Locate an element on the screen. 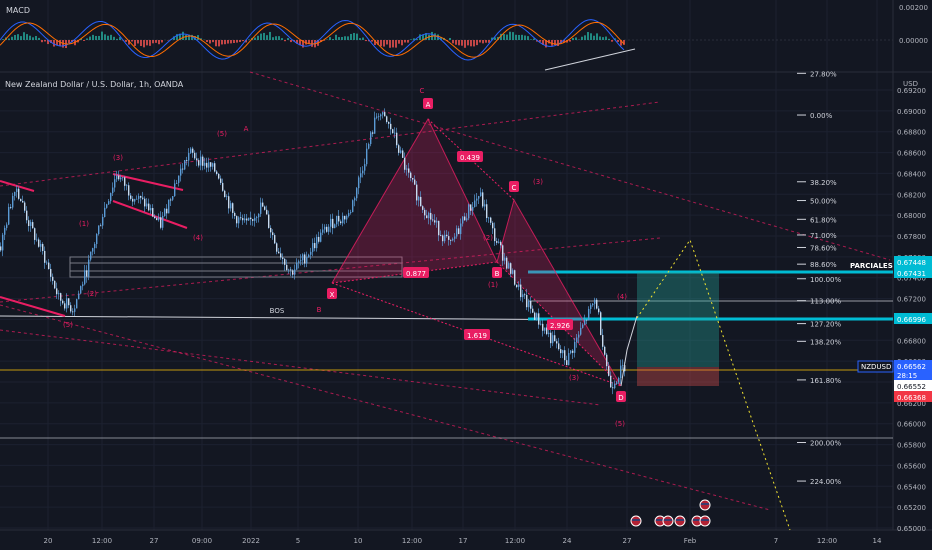 Image resolution: width=932 pixels, height=550 pixels. symbol-tag-box is located at coordinates (875, 366).